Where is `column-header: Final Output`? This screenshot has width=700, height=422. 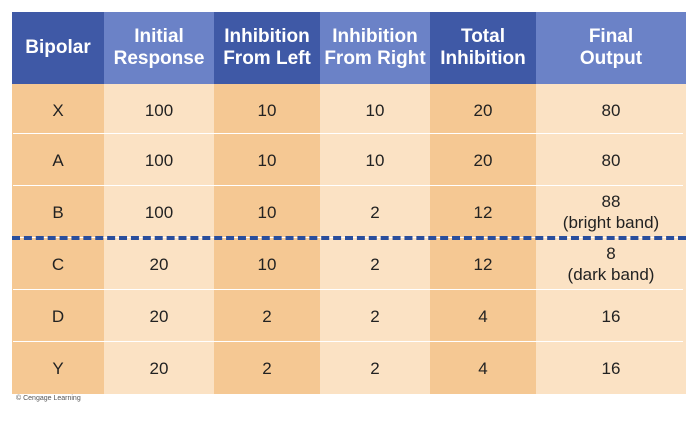
column-header: Final Output is located at coordinates (611, 48).